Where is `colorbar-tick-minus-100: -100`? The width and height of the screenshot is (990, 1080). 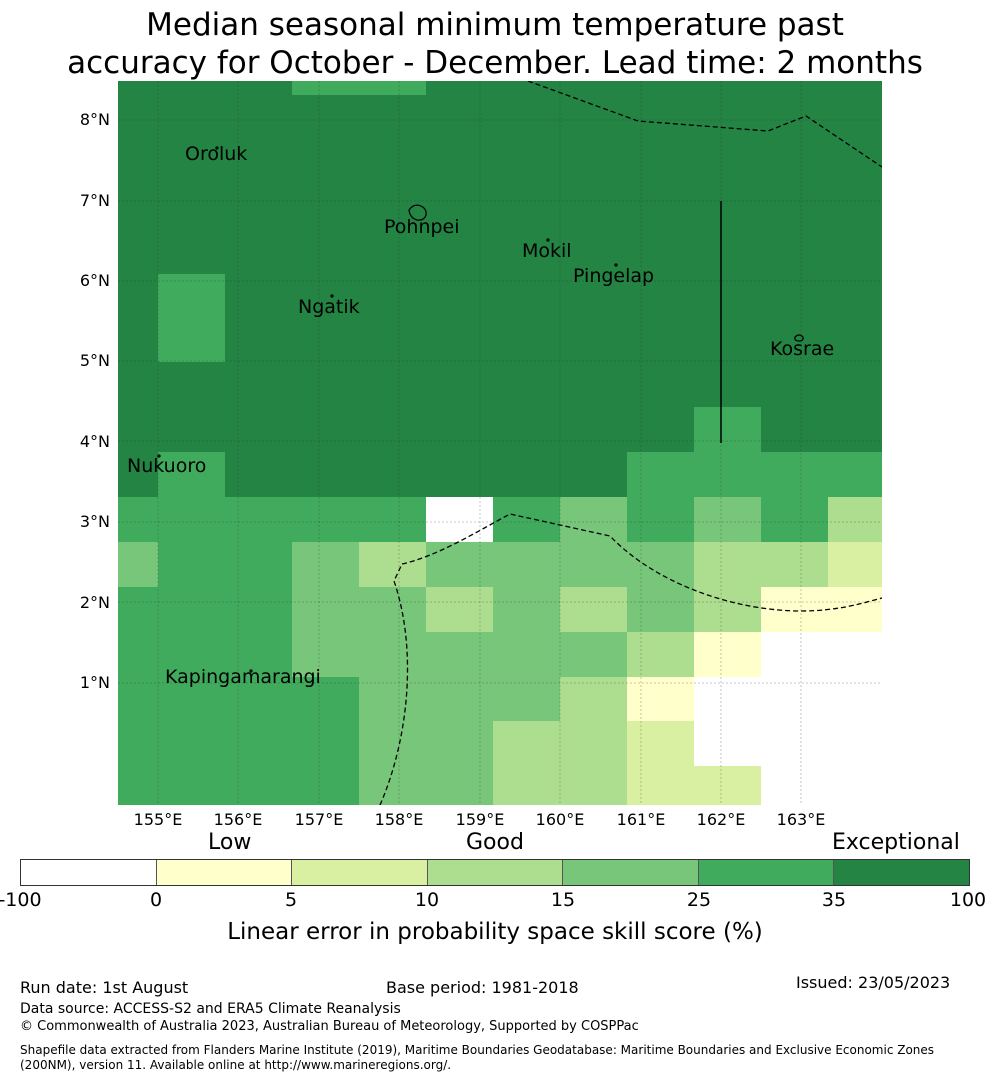
colorbar-tick-minus-100: -100 is located at coordinates (21, 900).